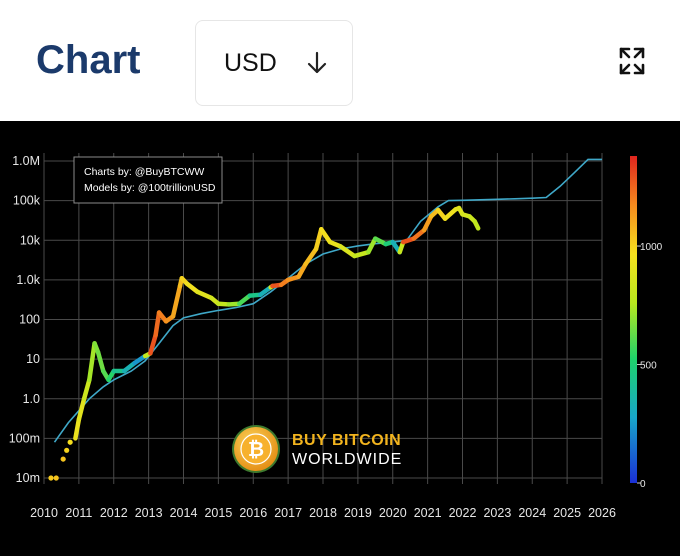 The image size is (680, 556). Describe the element at coordinates (144, 172) in the screenshot. I see `annotation-line-1: Charts by: @BuyBTCWW` at that location.